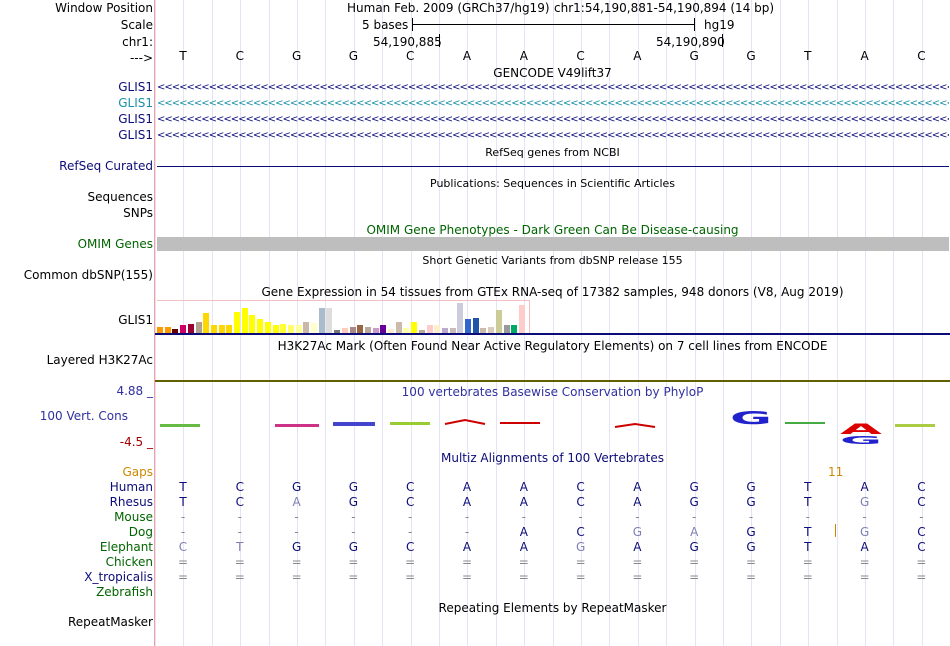 This screenshot has width=950, height=646. Describe the element at coordinates (552, 381) in the screenshot. I see `h3k27ac-signal-line` at that location.